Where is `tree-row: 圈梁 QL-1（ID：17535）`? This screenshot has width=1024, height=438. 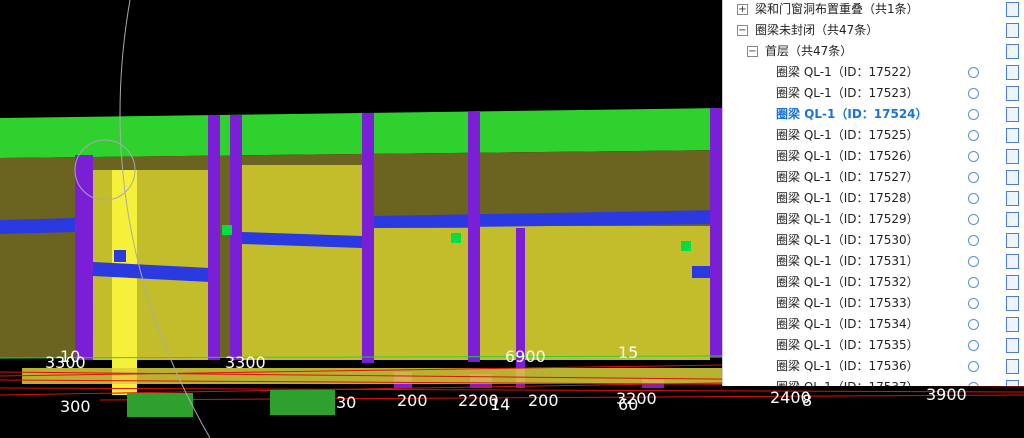
tree-row: 圈梁 QL-1（ID：17535） is located at coordinates (873, 345).